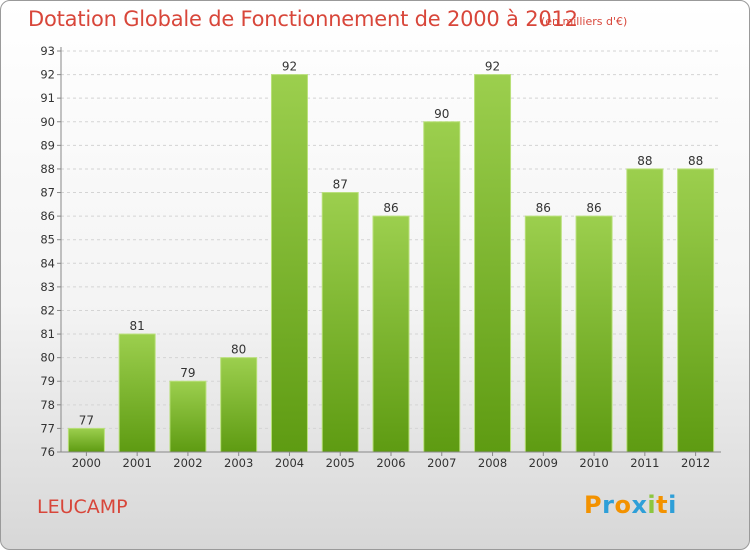 Image resolution: width=750 pixels, height=550 pixels. I want to click on bar-2009, so click(543, 334).